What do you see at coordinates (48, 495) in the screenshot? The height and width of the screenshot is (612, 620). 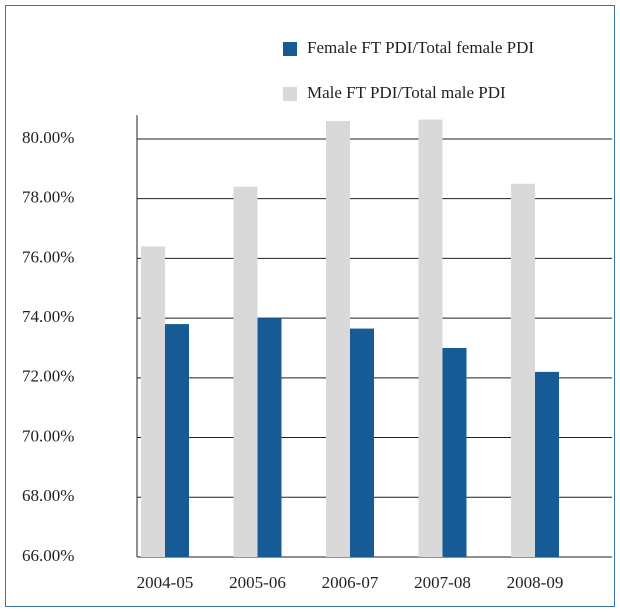 I see `y-tick-label: 68.00%` at bounding box center [48, 495].